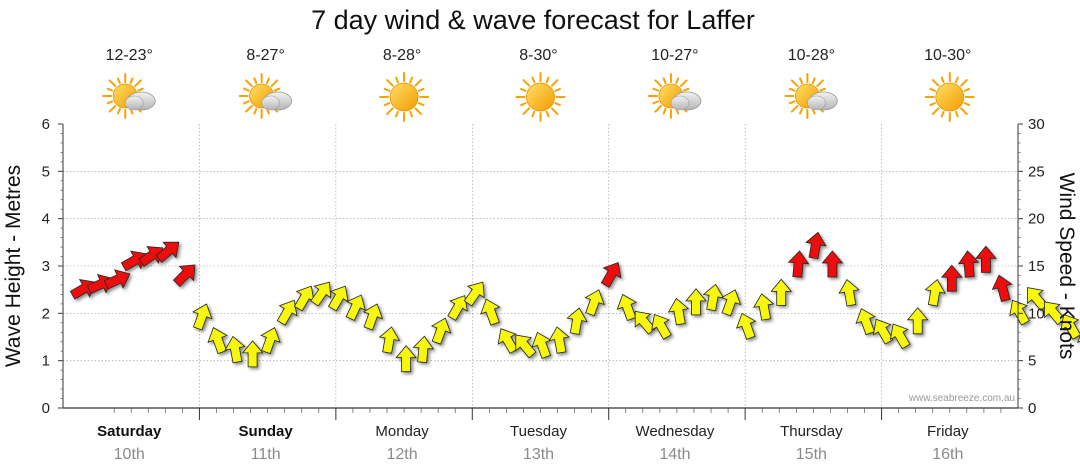 This screenshot has width=1080, height=475. What do you see at coordinates (46, 124) in the screenshot?
I see `left-tick-label: 6` at bounding box center [46, 124].